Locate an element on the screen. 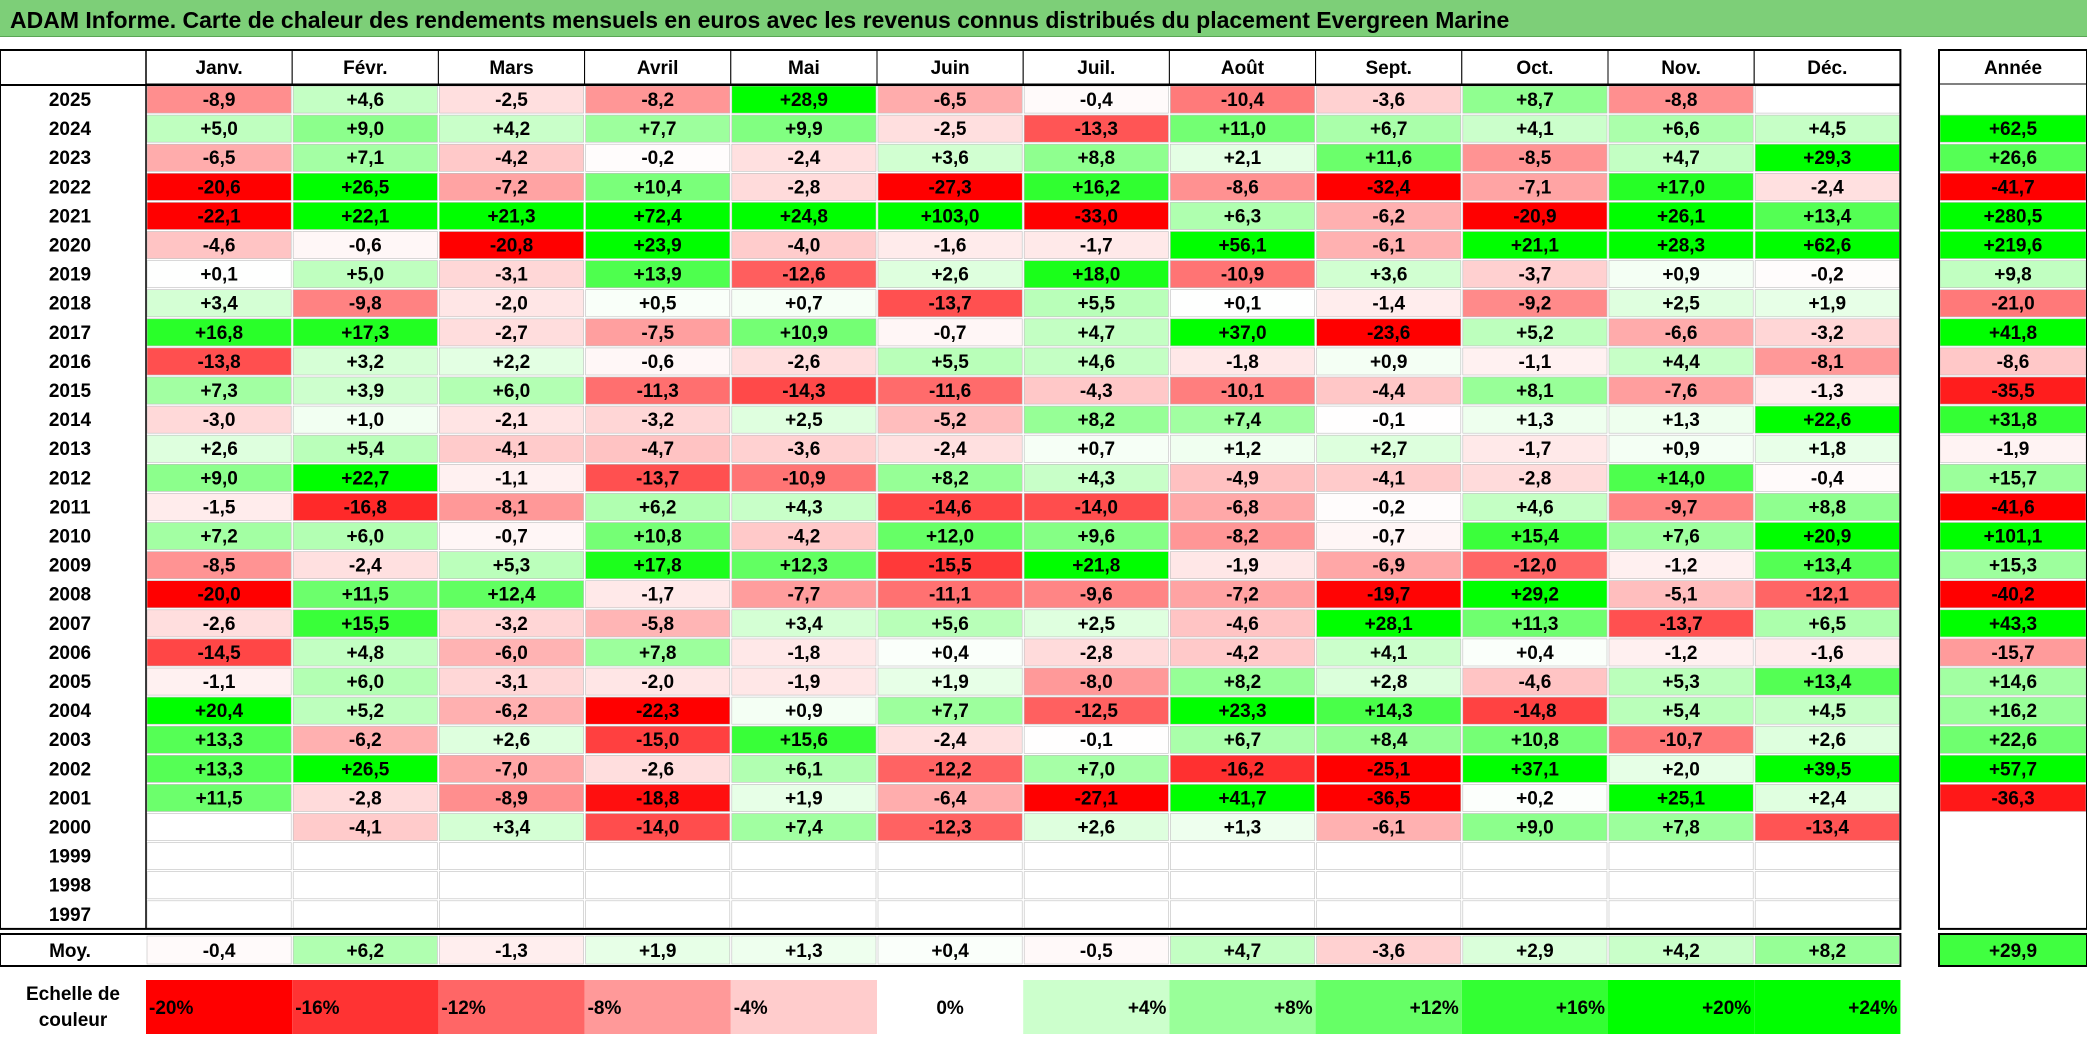  annual-value: +26,6 is located at coordinates (2013, 158).